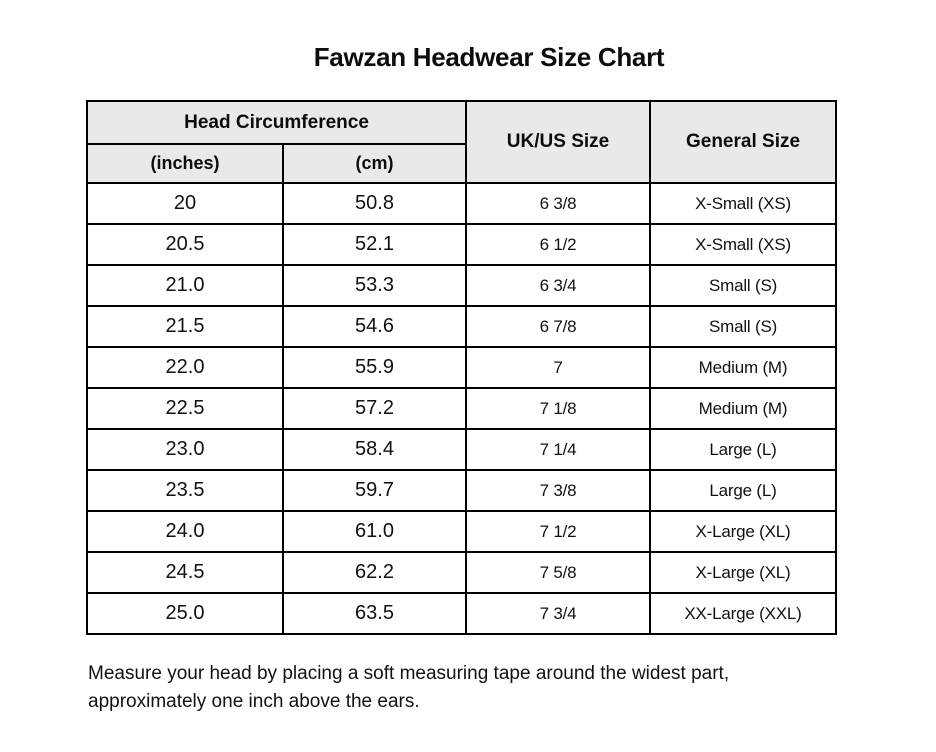 Image resolution: width=936 pixels, height=752 pixels. I want to click on cell-uk-us-size: 6 7/8, so click(558, 326).